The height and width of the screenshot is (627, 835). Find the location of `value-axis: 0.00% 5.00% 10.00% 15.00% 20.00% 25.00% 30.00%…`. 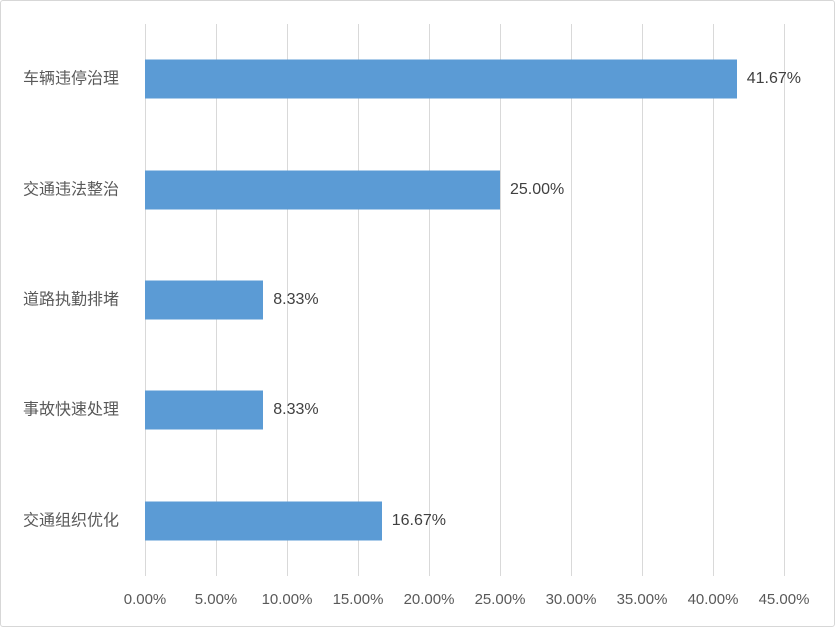

value-axis: 0.00% 5.00% 10.00% 15.00% 20.00% 25.00% 30.00%… is located at coordinates (467, 600).